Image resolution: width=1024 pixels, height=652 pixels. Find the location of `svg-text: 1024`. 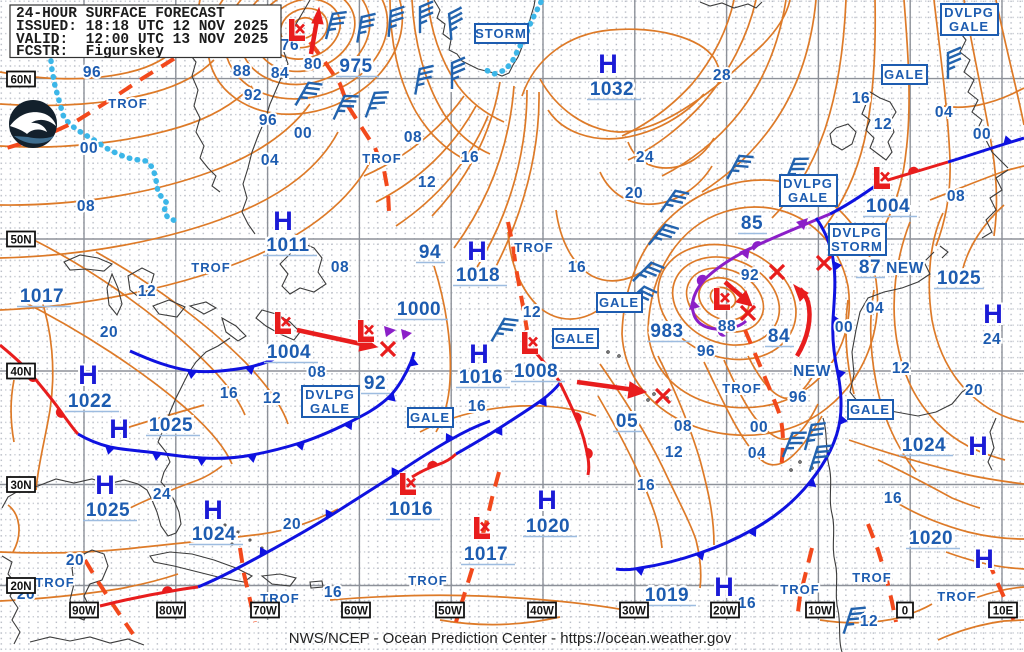

svg-text: 1024 is located at coordinates (924, 445).